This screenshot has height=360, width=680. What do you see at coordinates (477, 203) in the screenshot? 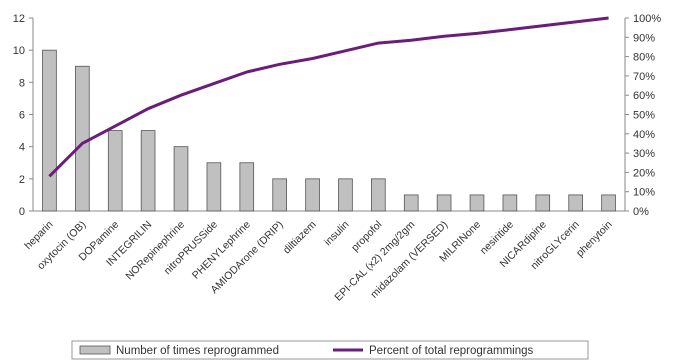
I see `bar-milrinone` at bounding box center [477, 203].